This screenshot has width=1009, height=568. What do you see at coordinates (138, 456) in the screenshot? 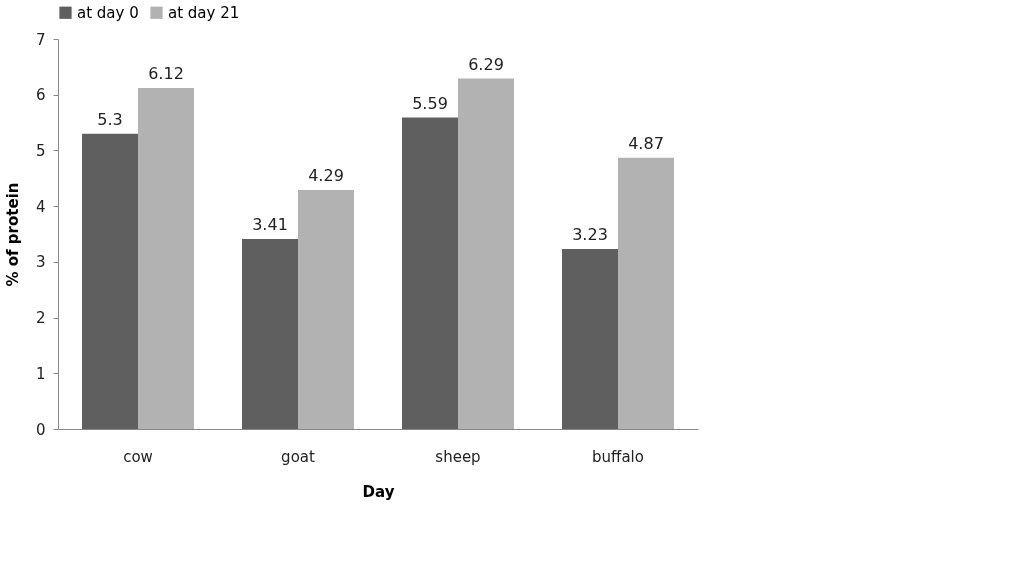
I see `x-tick-label: cow` at bounding box center [138, 456].